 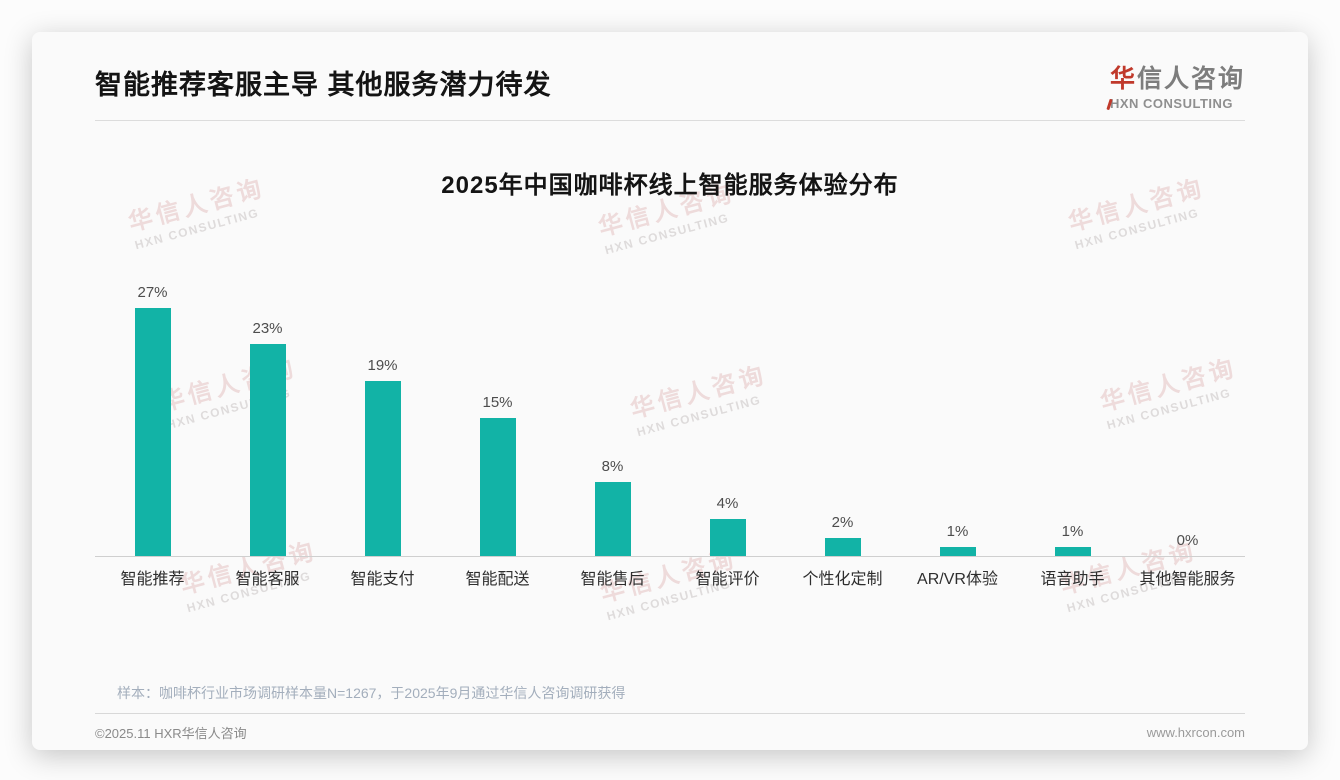 I want to click on header: 智能推荐客服主导 其他服务潜力待发 华信人咨询 HXN CONSULTING, so click(x=670, y=71).